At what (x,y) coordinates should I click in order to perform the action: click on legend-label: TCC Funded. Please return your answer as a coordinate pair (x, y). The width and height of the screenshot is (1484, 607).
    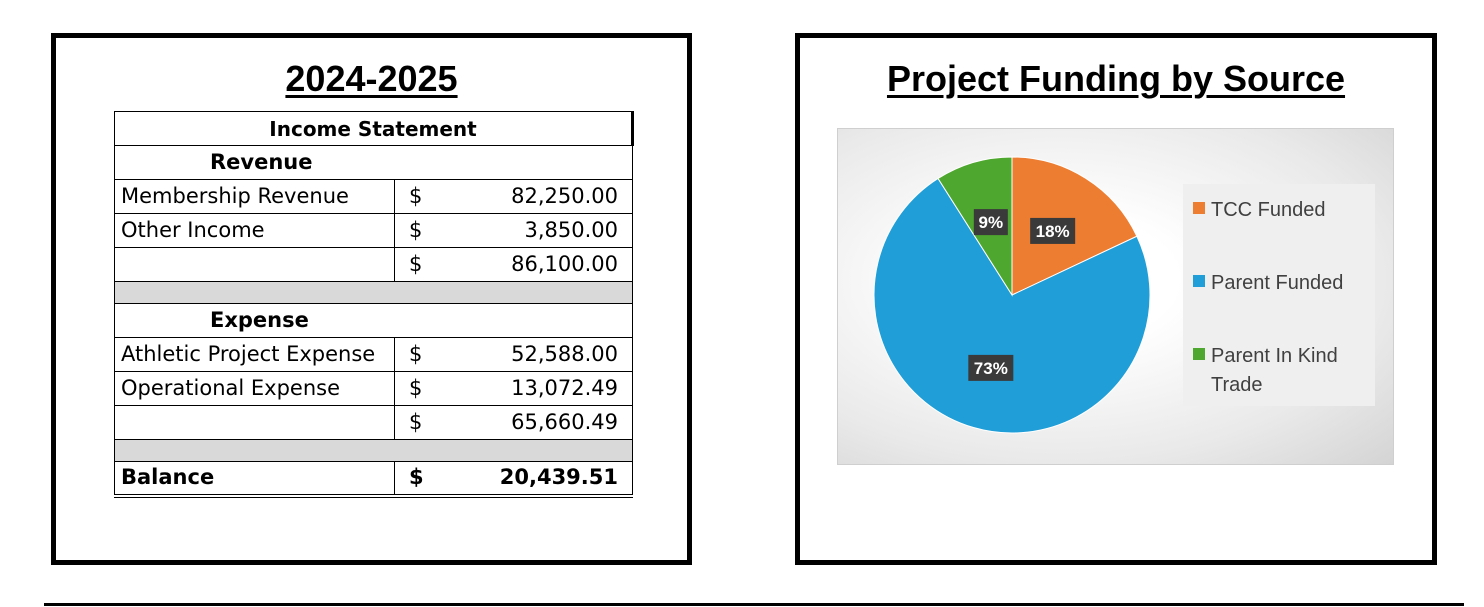
    Looking at the image, I should click on (1268, 210).